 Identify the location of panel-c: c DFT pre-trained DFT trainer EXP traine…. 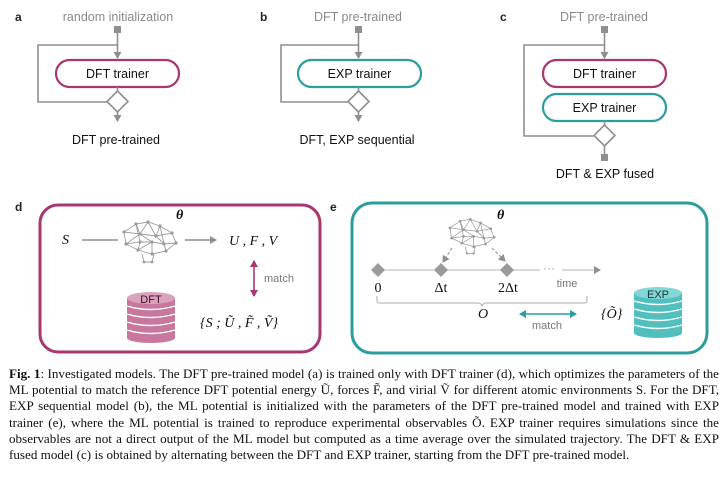
(584, 95).